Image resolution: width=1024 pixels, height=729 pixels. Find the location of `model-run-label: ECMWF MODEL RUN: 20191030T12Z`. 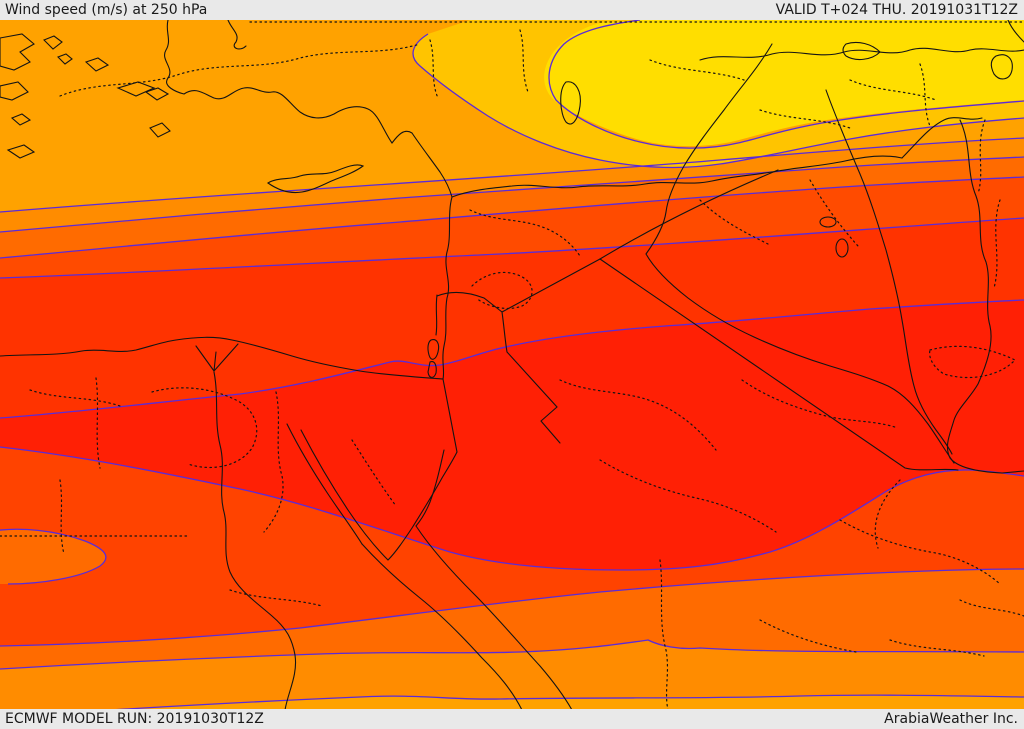

model-run-label: ECMWF MODEL RUN: 20191030T12Z is located at coordinates (134, 719).